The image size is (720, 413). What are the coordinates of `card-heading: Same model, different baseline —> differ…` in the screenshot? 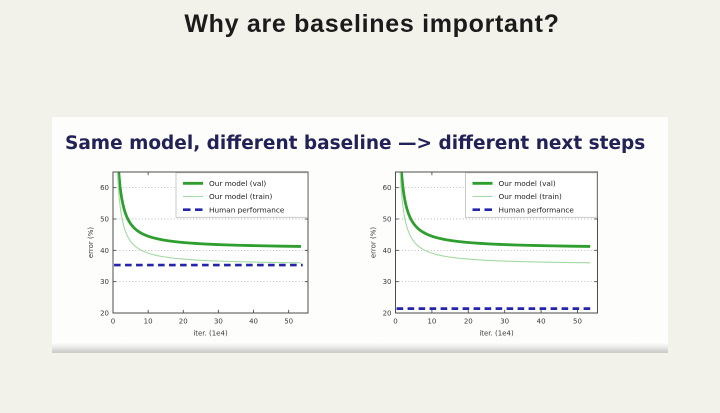 It's located at (355, 143).